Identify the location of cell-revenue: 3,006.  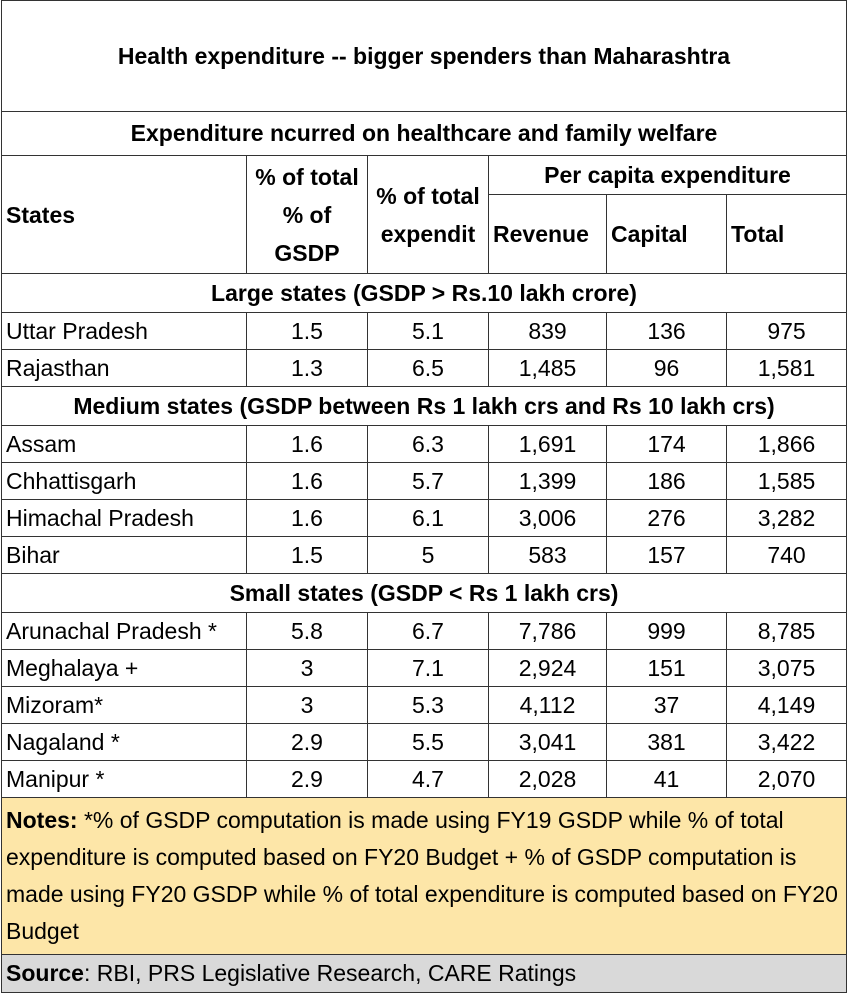
(547, 518).